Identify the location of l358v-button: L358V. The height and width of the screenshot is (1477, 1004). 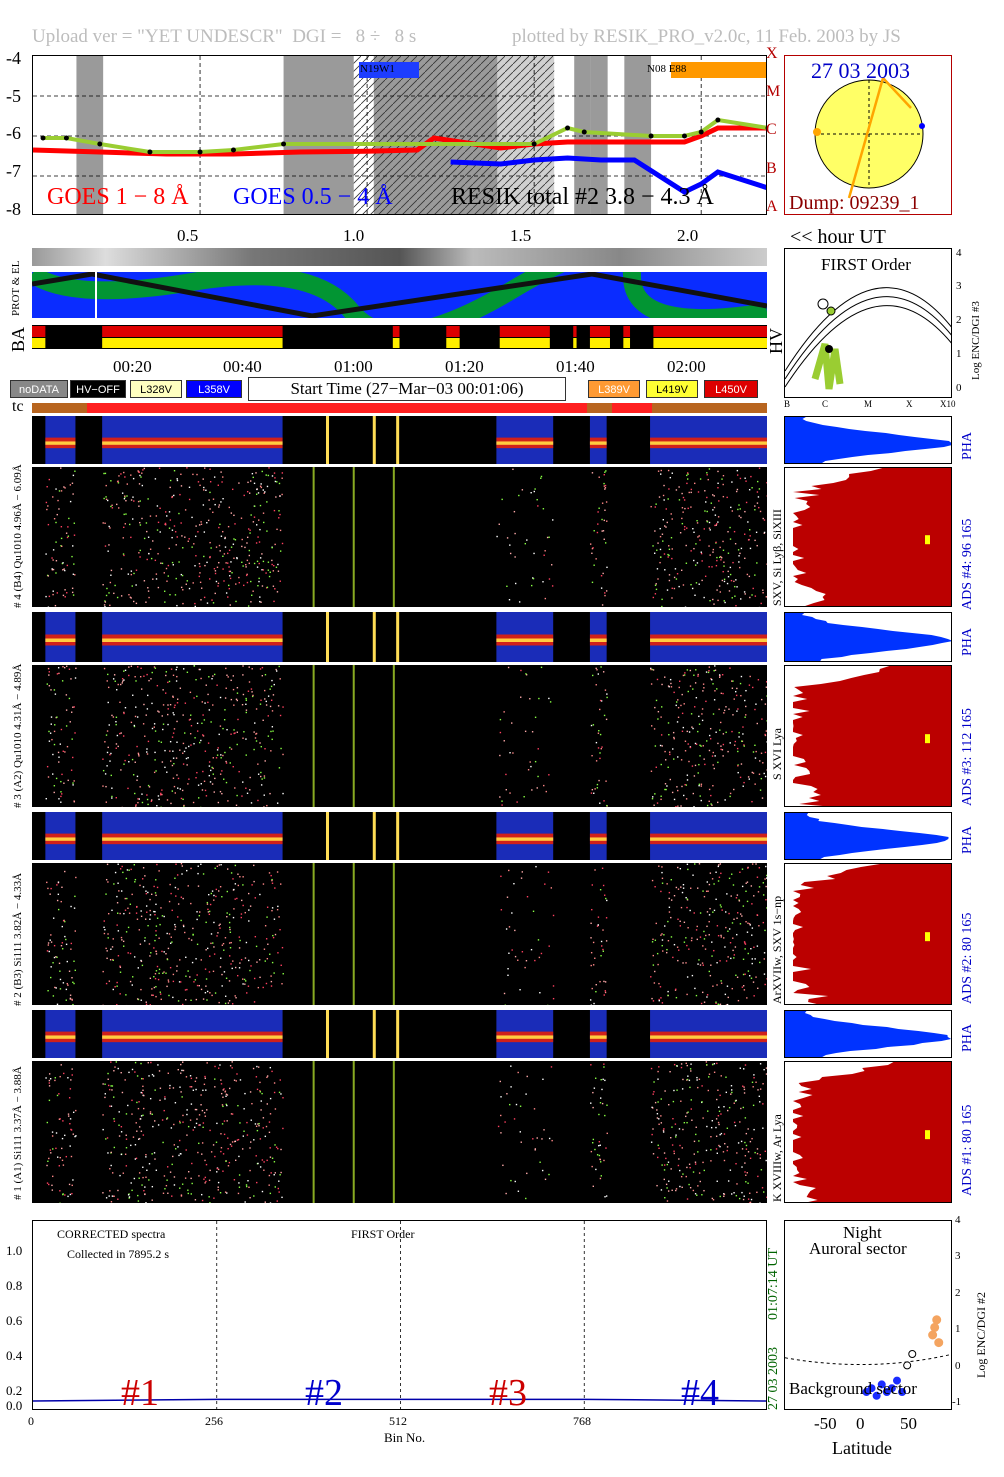
(214, 389).